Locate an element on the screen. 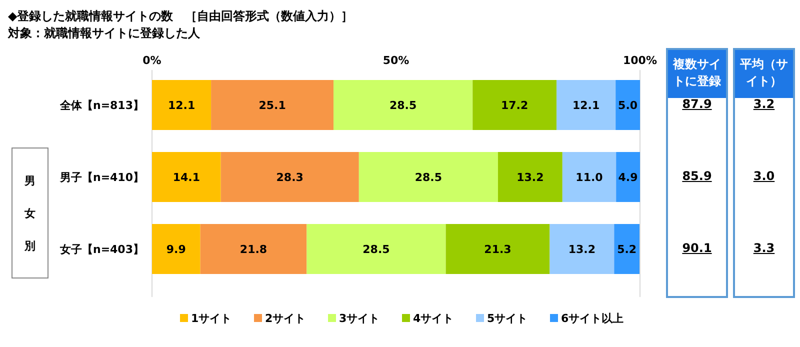 Image resolution: width=800 pixels, height=347 pixels. data-label: 11.0 is located at coordinates (590, 177).